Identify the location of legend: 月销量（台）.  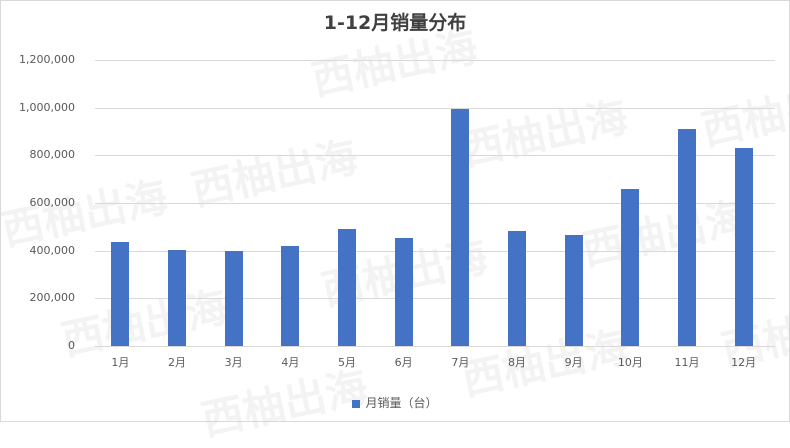
(395, 402).